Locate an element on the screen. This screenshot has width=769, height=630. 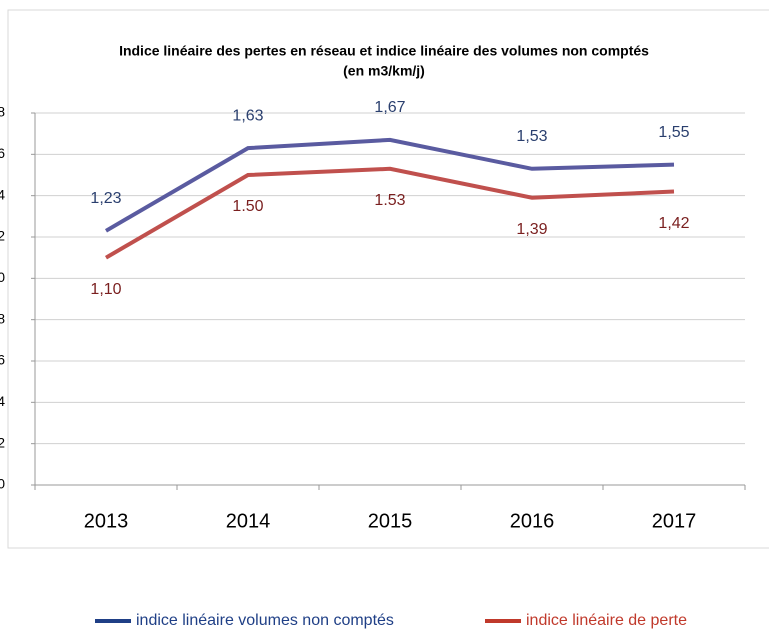
data-label: 1,63 is located at coordinates (247, 115).